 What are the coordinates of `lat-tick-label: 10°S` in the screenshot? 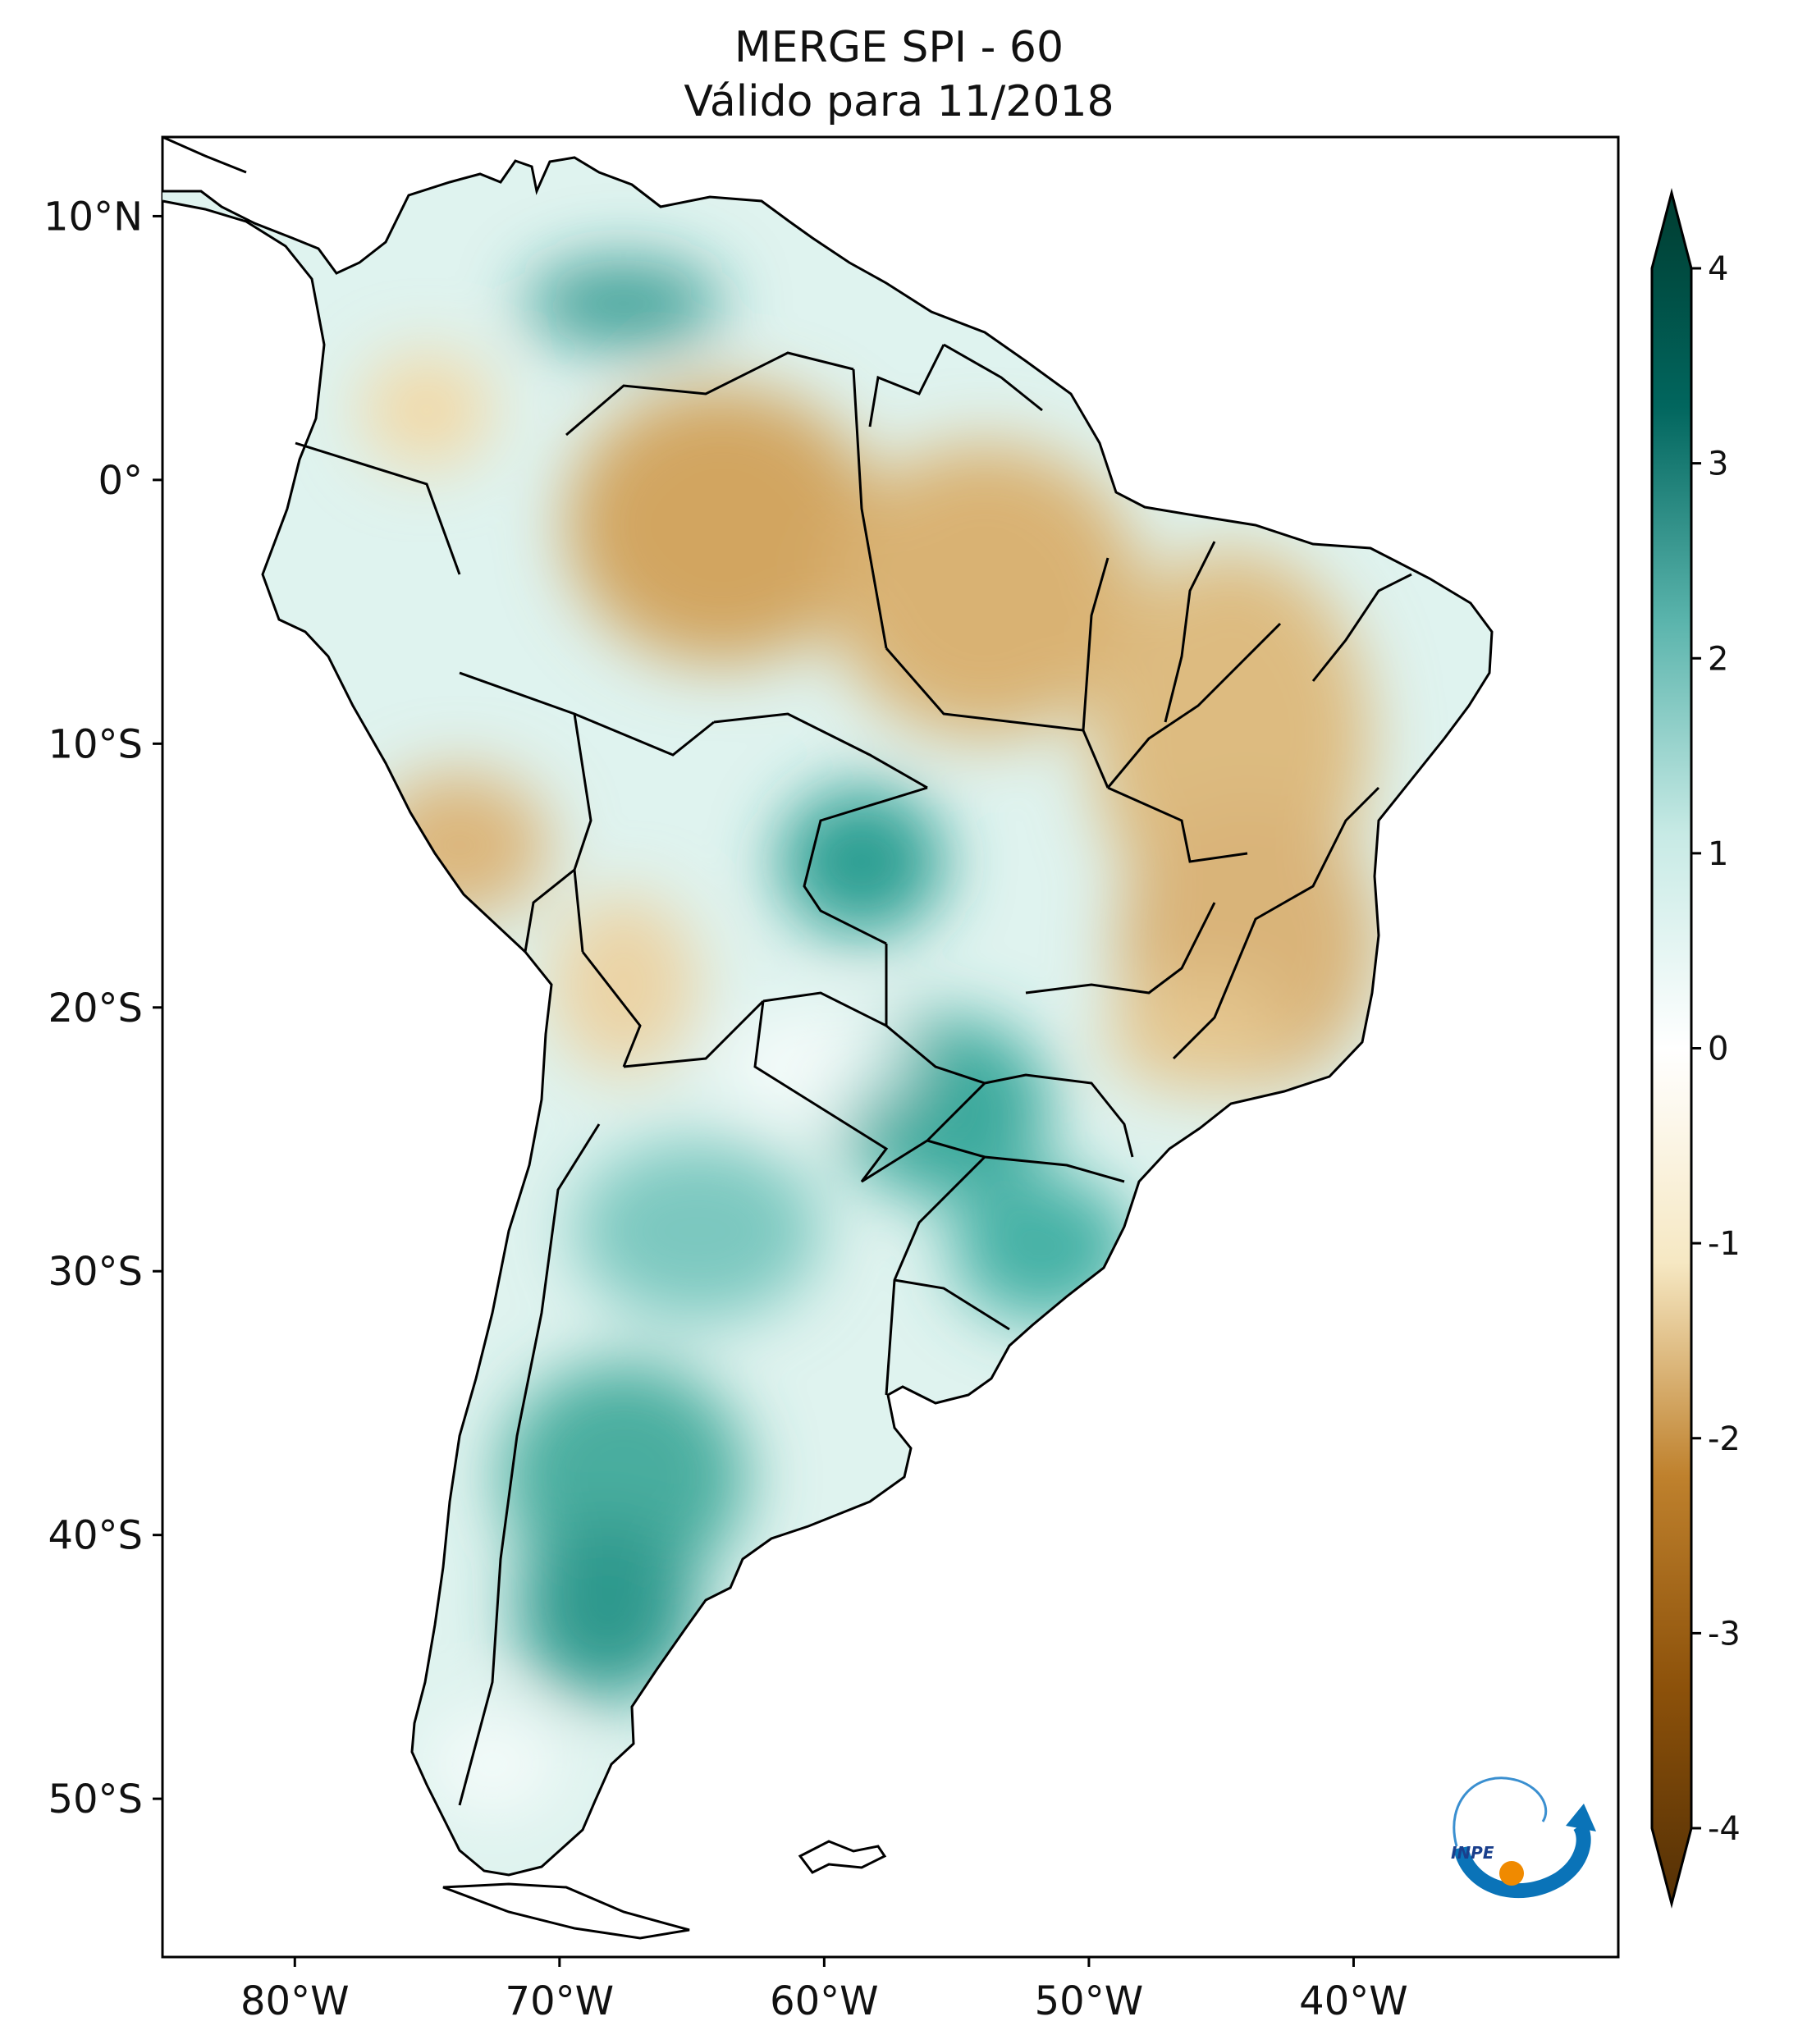 It's located at (95, 744).